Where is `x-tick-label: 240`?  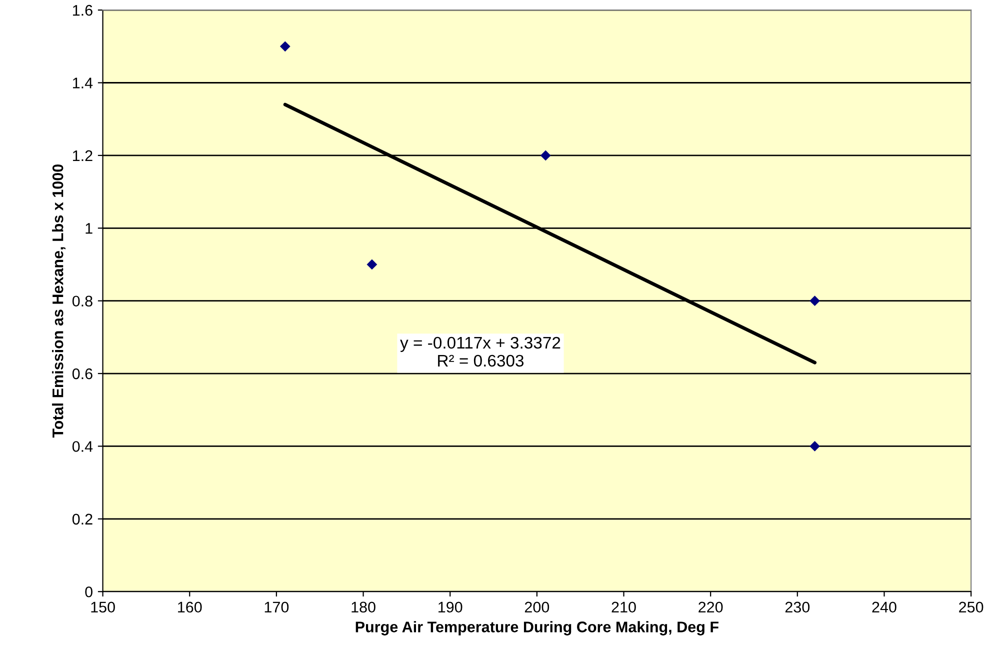
x-tick-label: 240 is located at coordinates (884, 607).